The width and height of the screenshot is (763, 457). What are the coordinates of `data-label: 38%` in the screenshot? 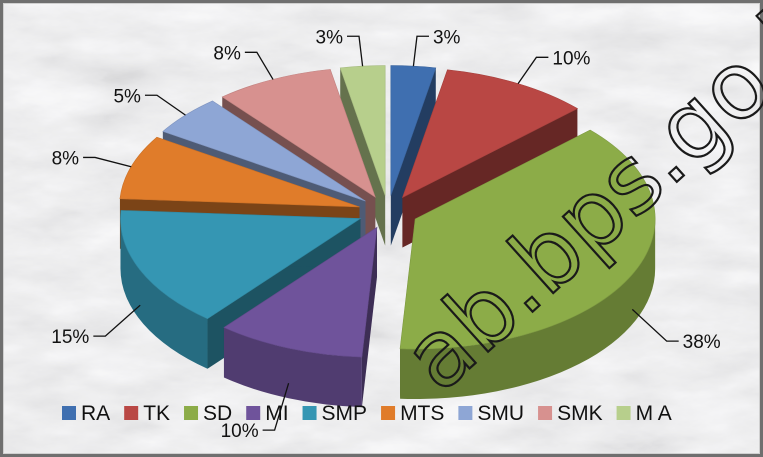 It's located at (702, 342).